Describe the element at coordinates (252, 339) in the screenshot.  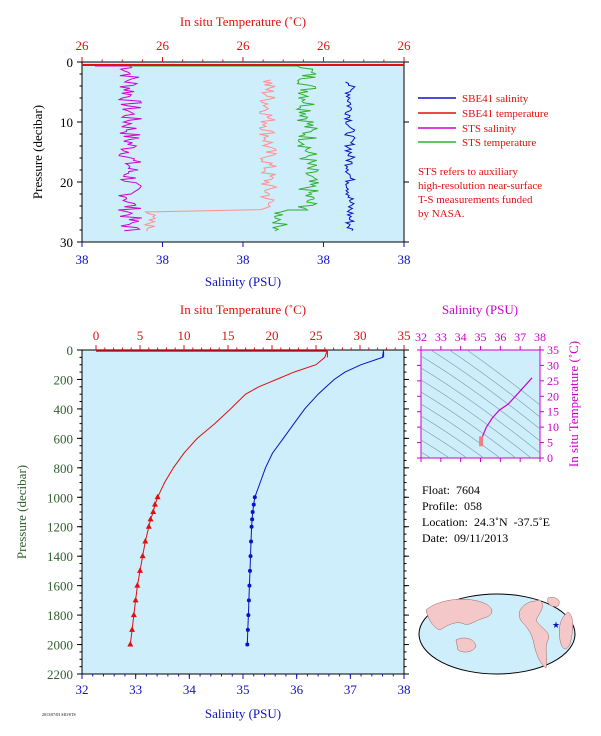
I see `bottom-temp-axis: 0 5 10 15 20 25 30 35` at that location.